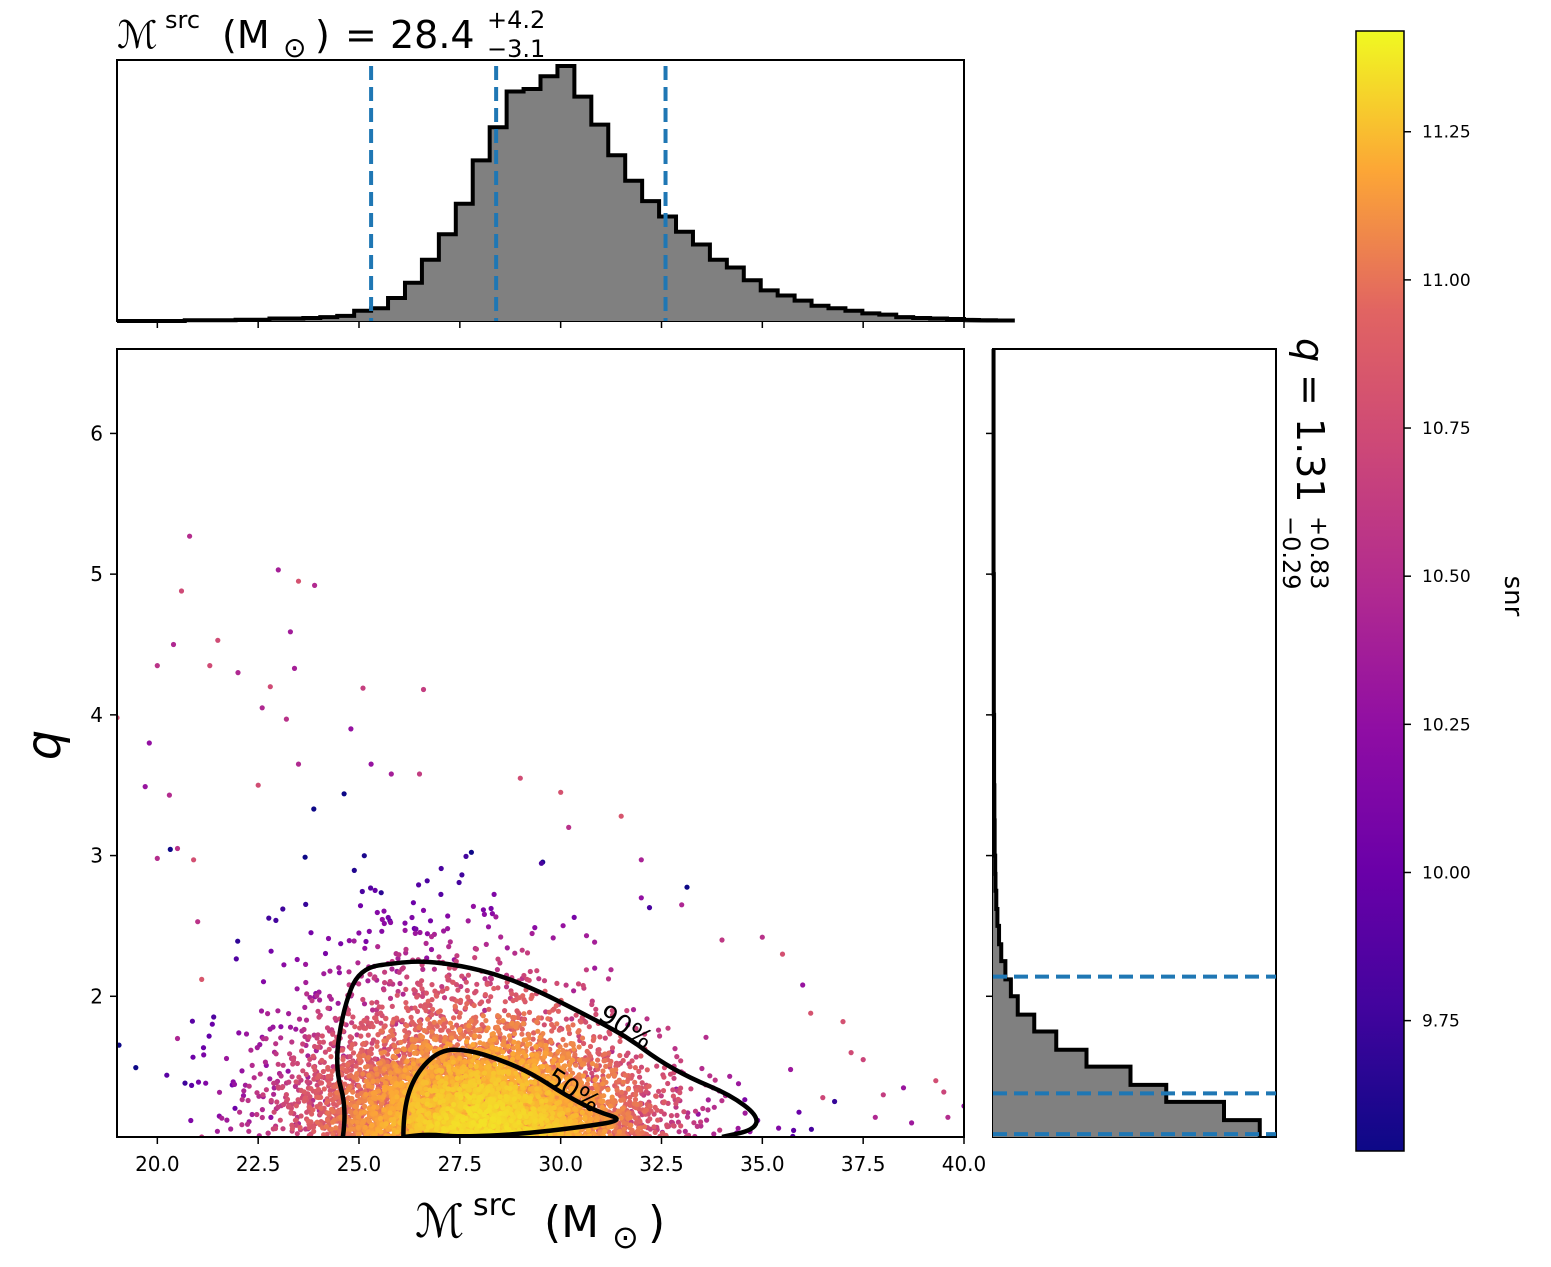 This screenshot has height=1267, width=1551. What do you see at coordinates (137, 35) in the screenshot?
I see `top-title-symbol: ℳ` at bounding box center [137, 35].